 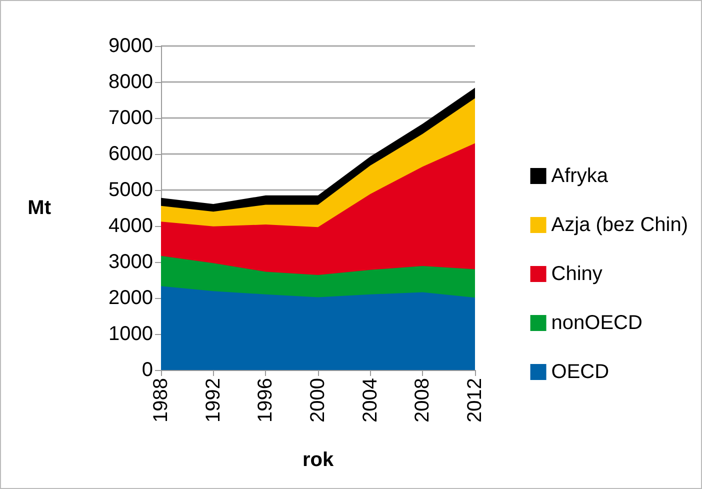 What do you see at coordinates (265, 400) in the screenshot?
I see `x-tick-label: 1996` at bounding box center [265, 400].